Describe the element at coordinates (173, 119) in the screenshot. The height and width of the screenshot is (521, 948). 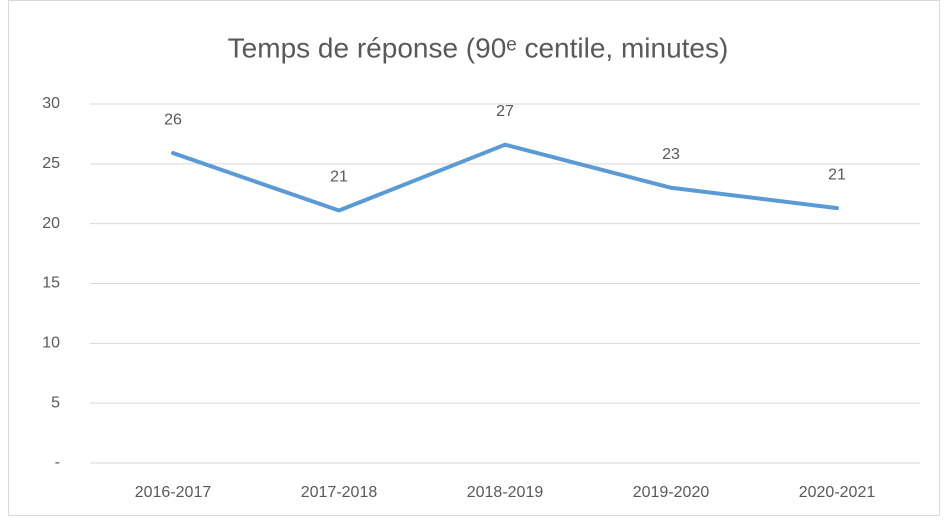
I see `data-label: 26` at that location.